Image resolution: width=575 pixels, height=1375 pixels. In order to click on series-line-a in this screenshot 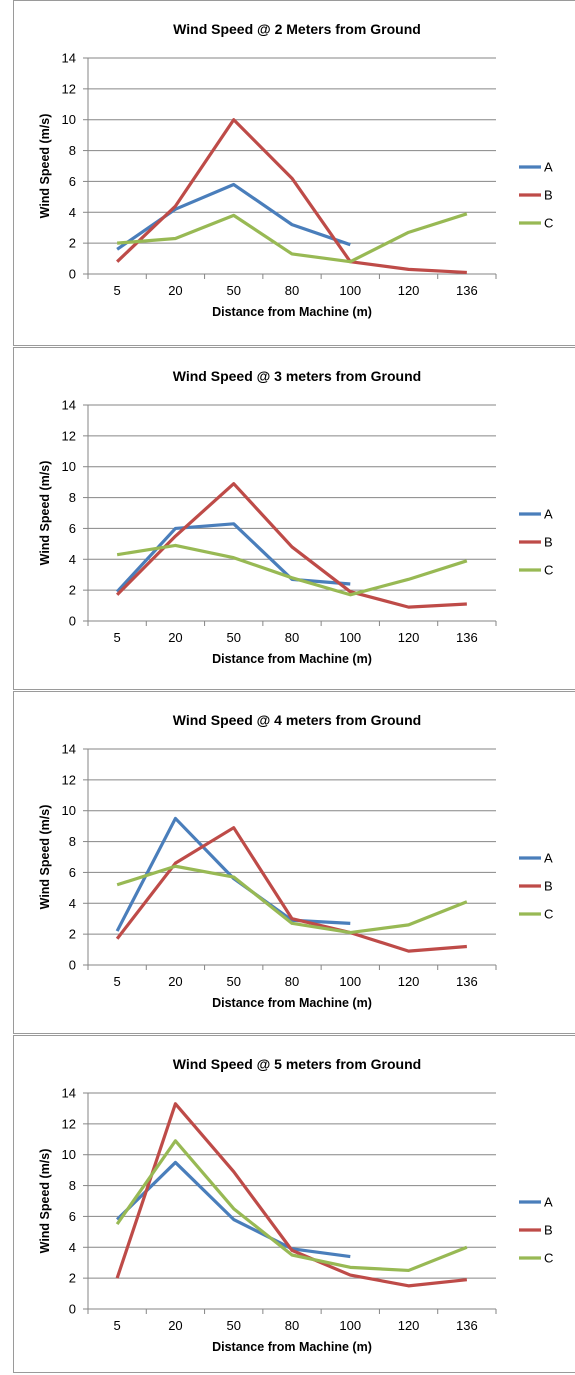, I will do `click(233, 1209)`.